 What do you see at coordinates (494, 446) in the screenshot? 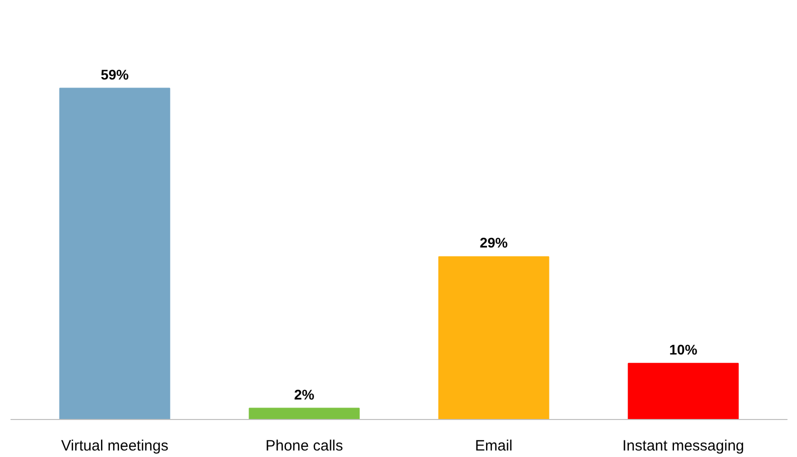
I see `x-tick-label: Email` at bounding box center [494, 446].